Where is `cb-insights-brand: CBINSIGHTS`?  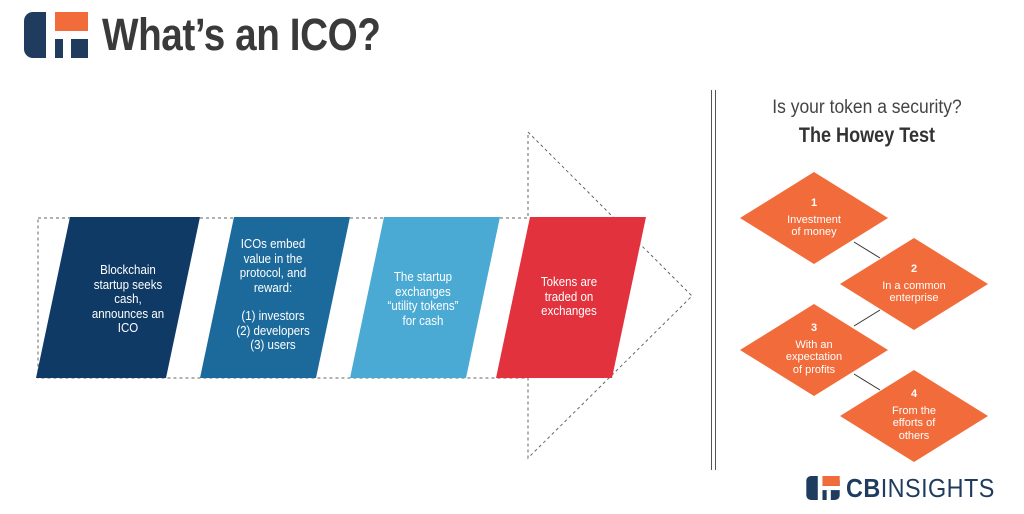 cb-insights-brand: CBINSIGHTS is located at coordinates (908, 488).